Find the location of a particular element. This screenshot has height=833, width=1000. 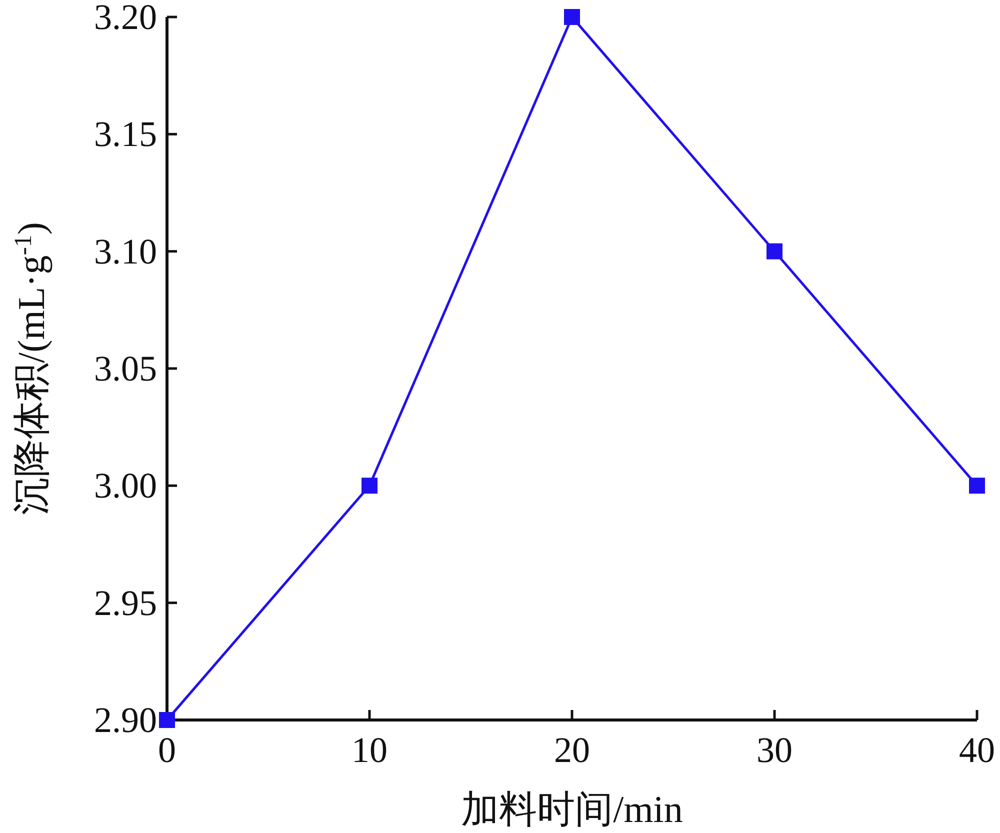

x-tick-label: 30 is located at coordinates (774, 750).